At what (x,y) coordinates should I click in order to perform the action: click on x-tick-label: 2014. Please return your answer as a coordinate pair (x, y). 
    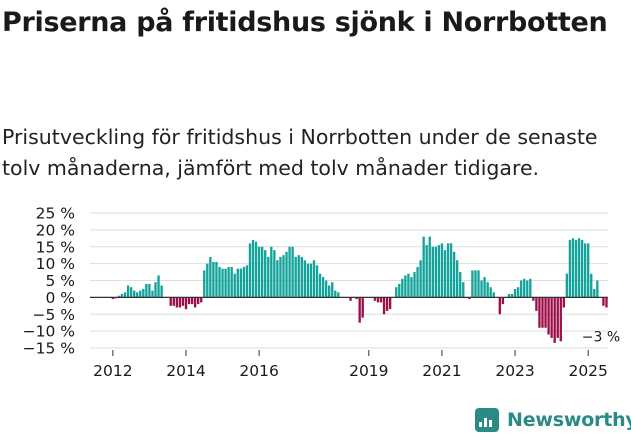
    Looking at the image, I should click on (185, 371).